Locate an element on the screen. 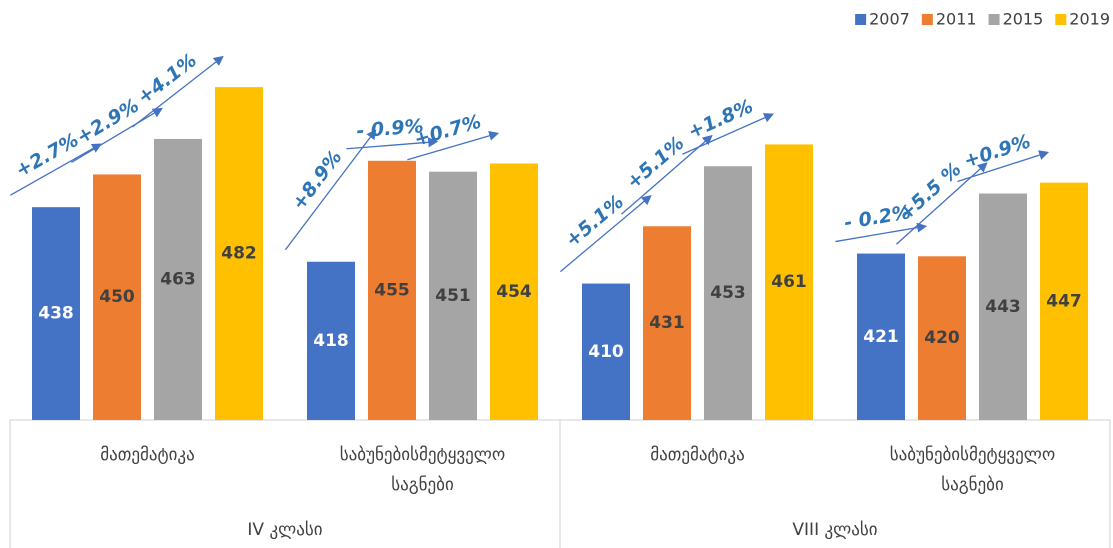 The width and height of the screenshot is (1113, 548). value-label: 454 is located at coordinates (514, 292).